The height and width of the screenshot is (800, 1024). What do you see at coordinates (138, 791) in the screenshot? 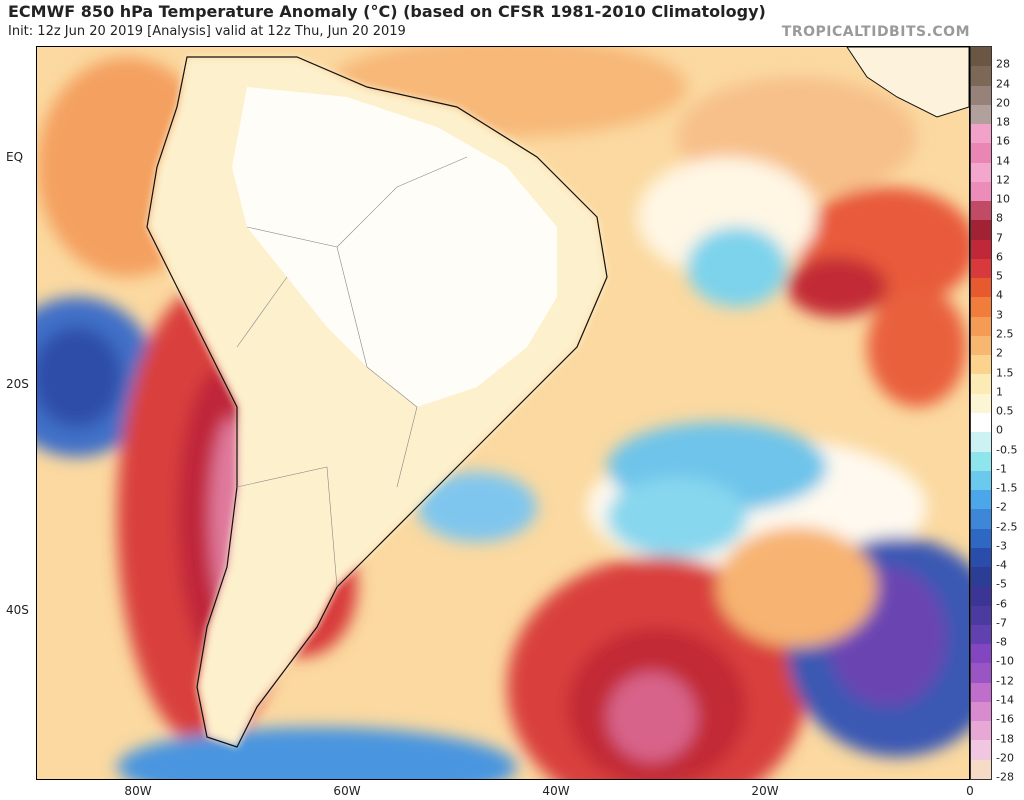
I see `lon-label-80w: 80W` at bounding box center [138, 791].